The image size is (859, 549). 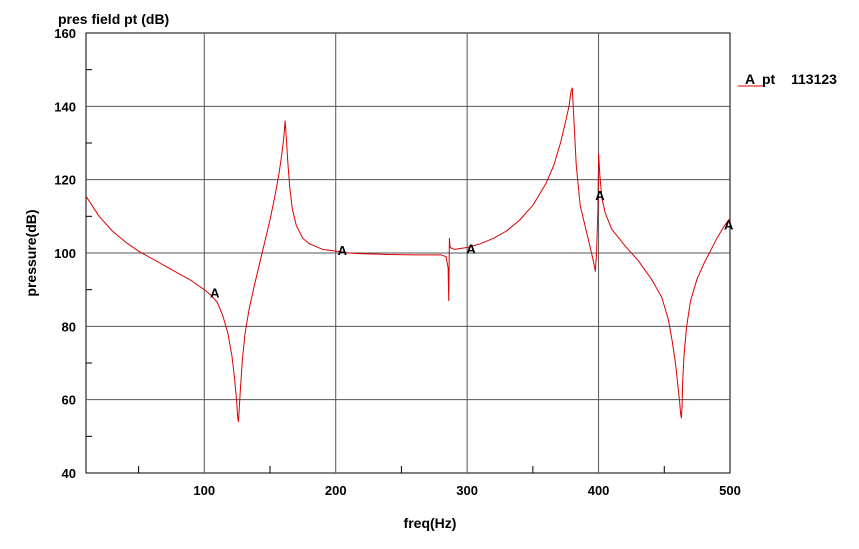 What do you see at coordinates (336, 490) in the screenshot?
I see `x-tick-label: 200` at bounding box center [336, 490].